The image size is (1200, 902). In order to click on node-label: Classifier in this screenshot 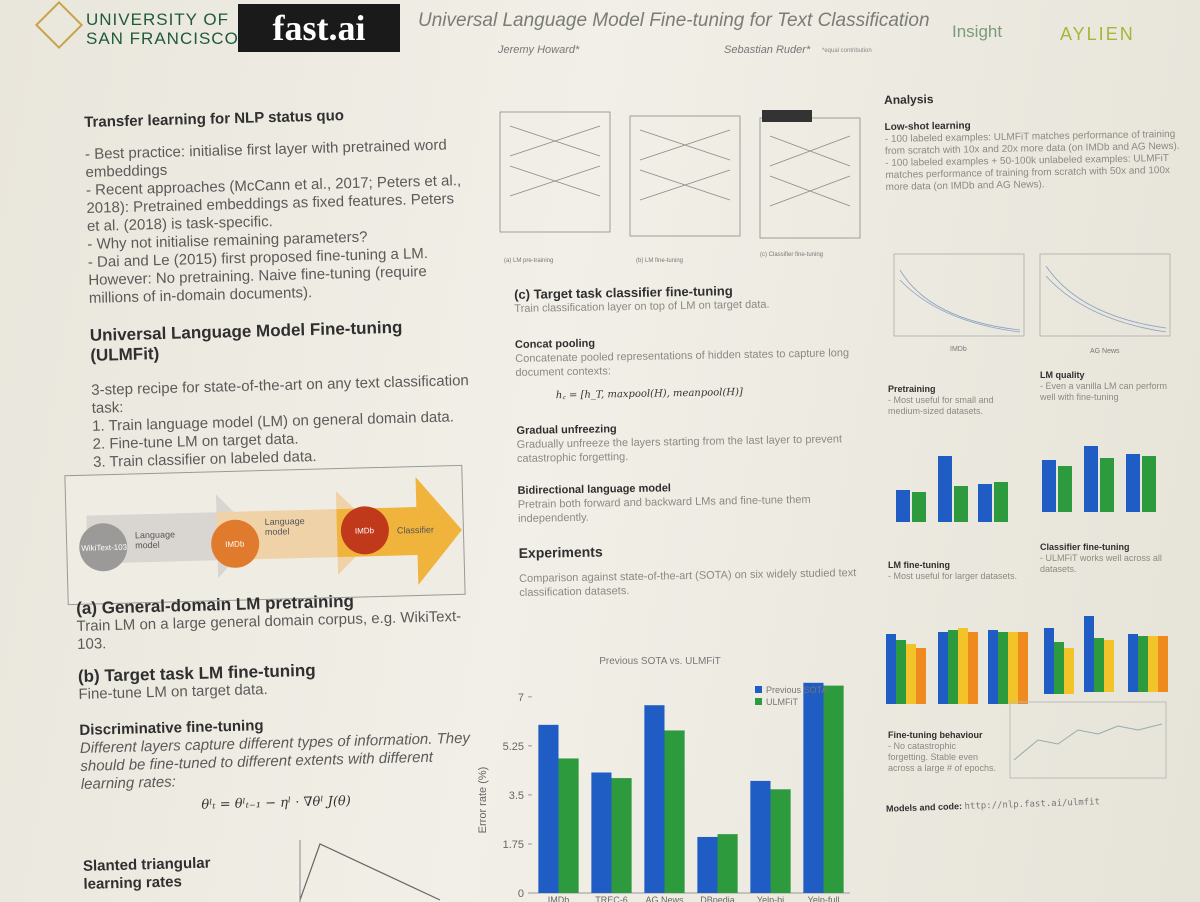, I will do `click(415, 530)`.